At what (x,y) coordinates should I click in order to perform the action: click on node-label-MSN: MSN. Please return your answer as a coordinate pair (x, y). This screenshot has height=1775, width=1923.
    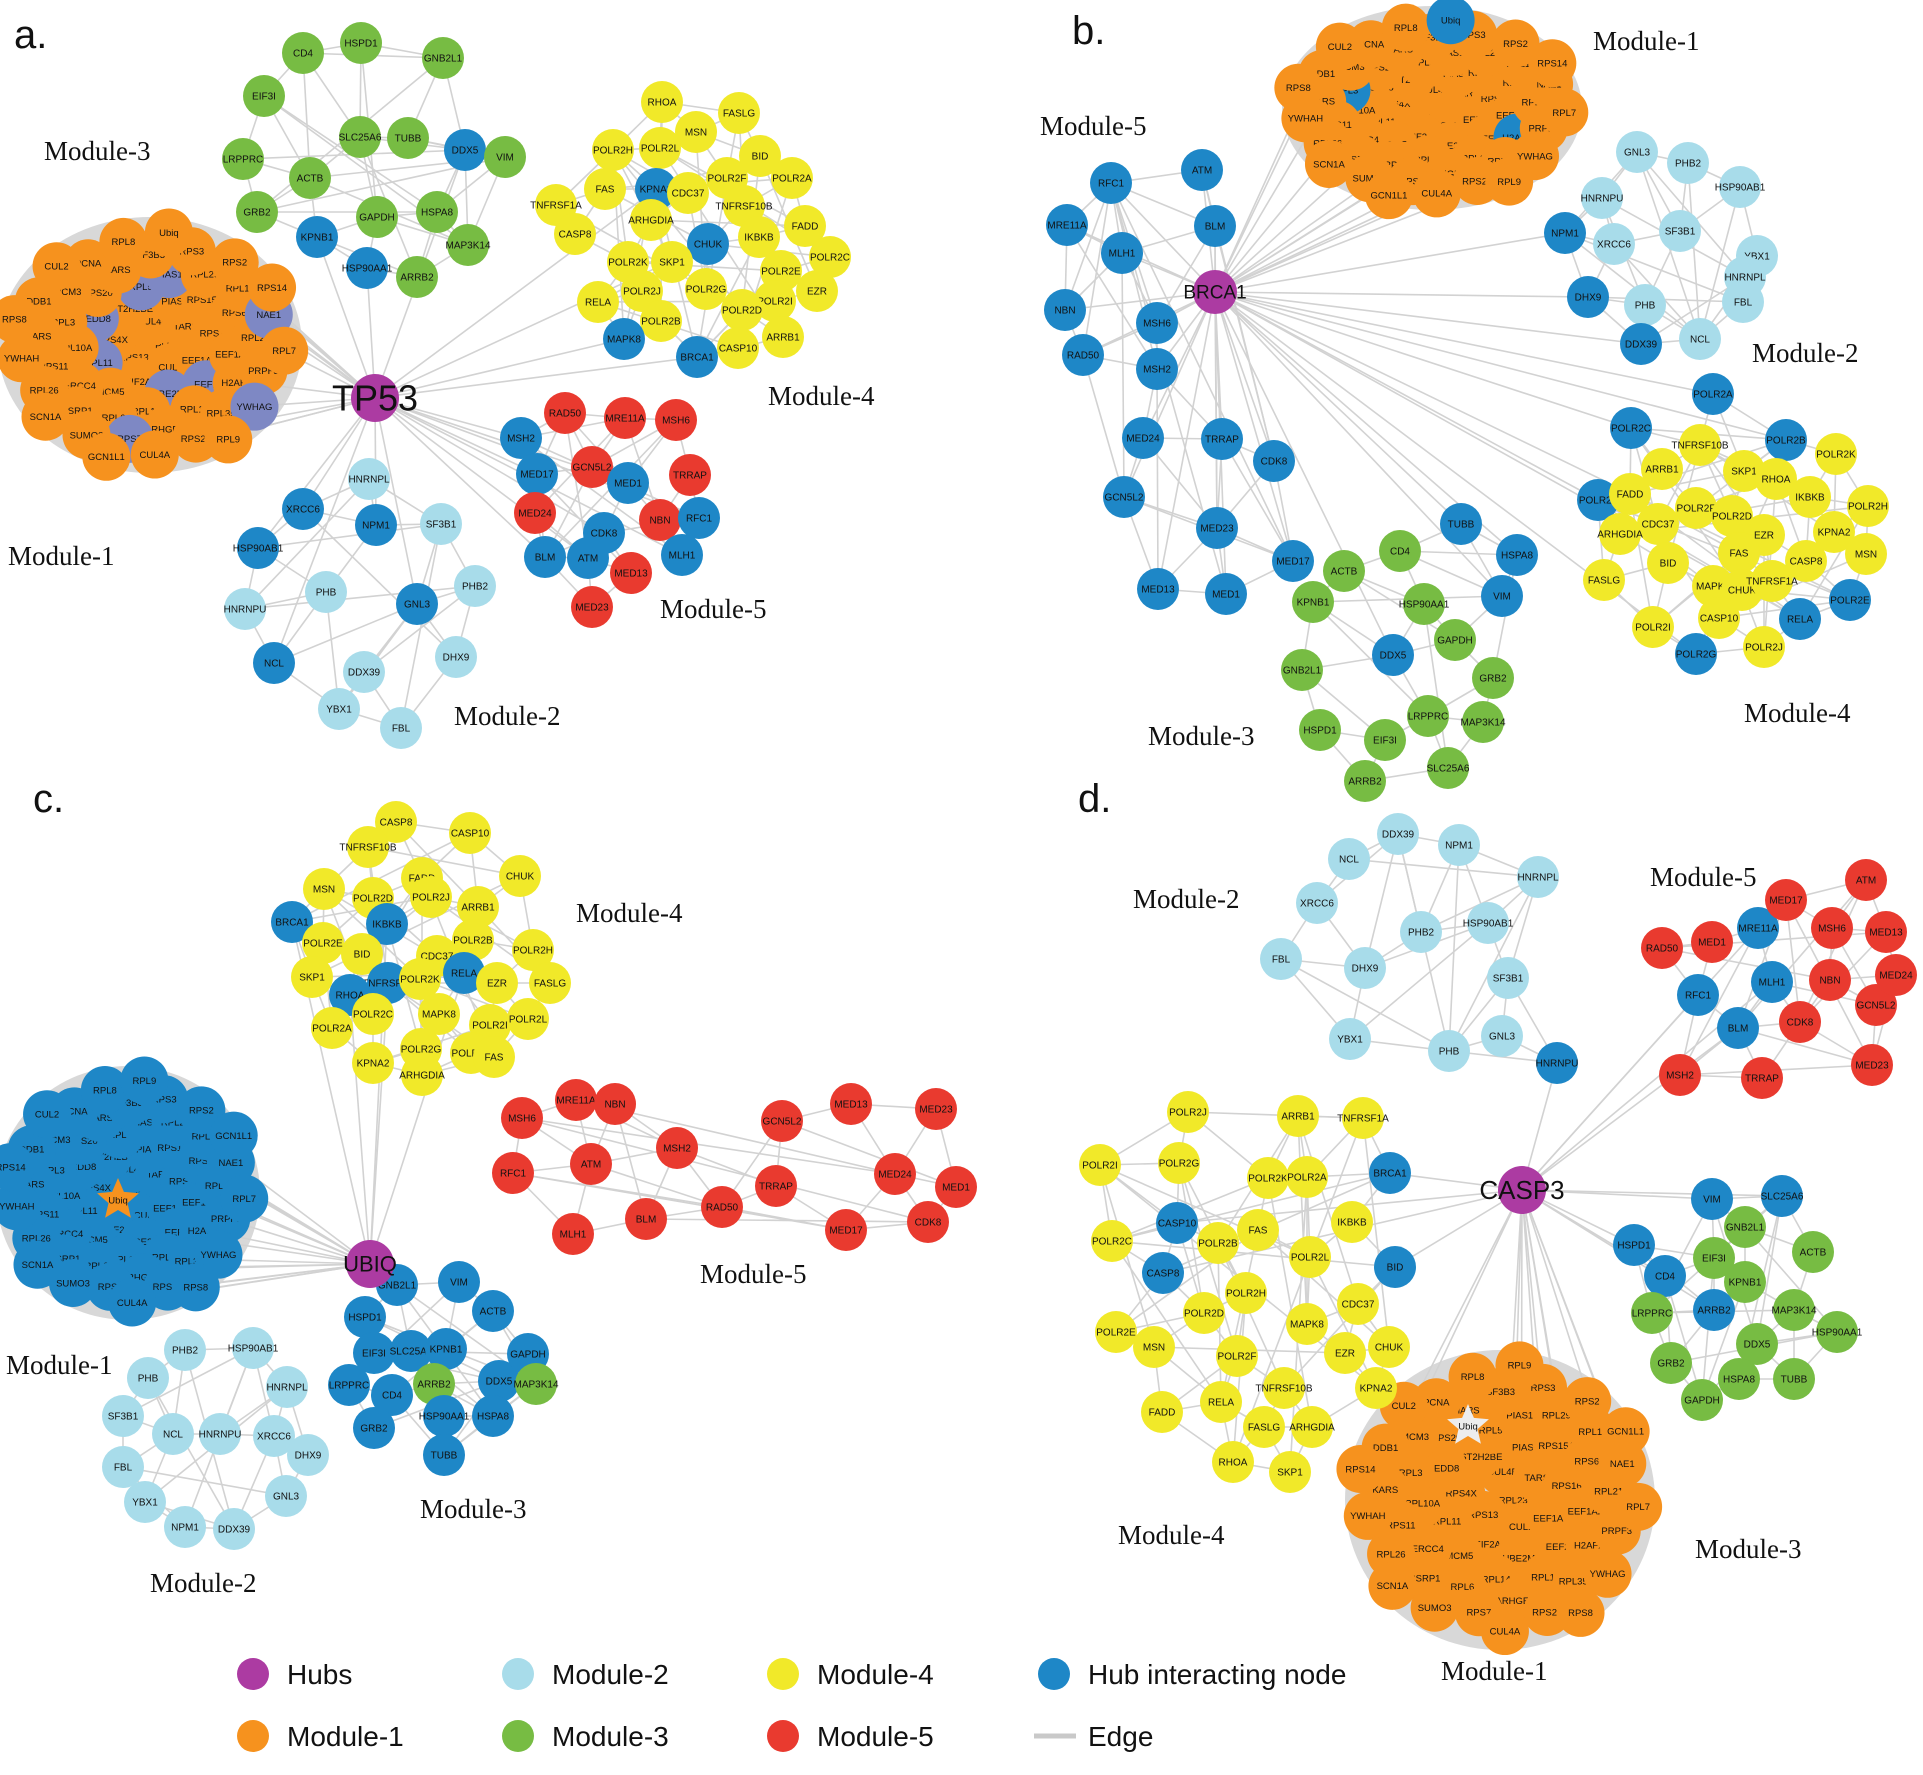
    Looking at the image, I should click on (696, 133).